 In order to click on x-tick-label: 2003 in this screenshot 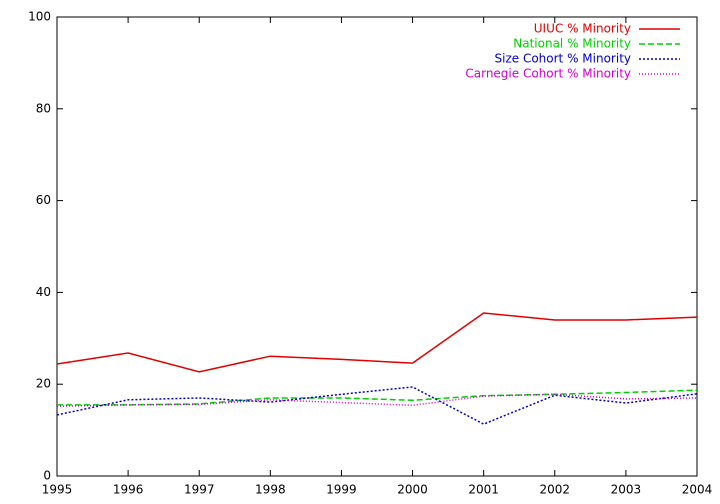, I will do `click(626, 490)`.